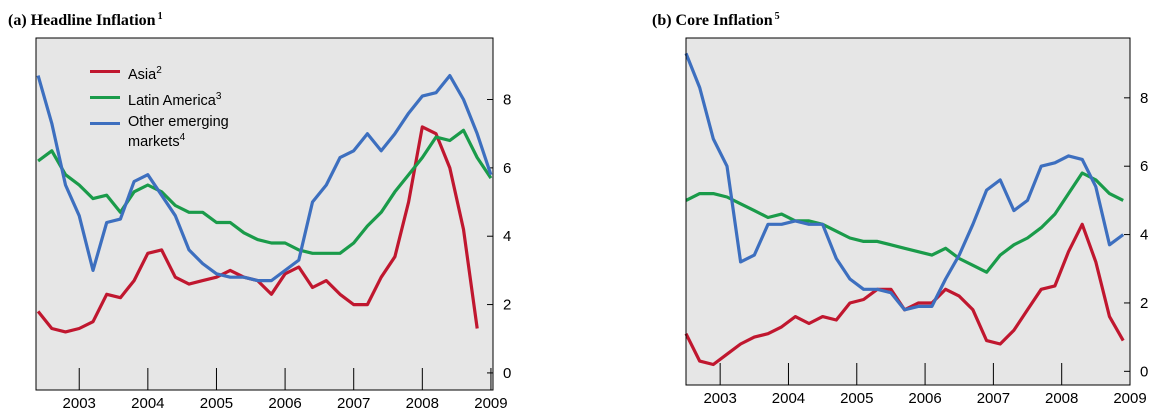 Image resolution: width=1157 pixels, height=413 pixels. I want to click on chart-title: (b) Core Inflation 5, so click(716, 20).